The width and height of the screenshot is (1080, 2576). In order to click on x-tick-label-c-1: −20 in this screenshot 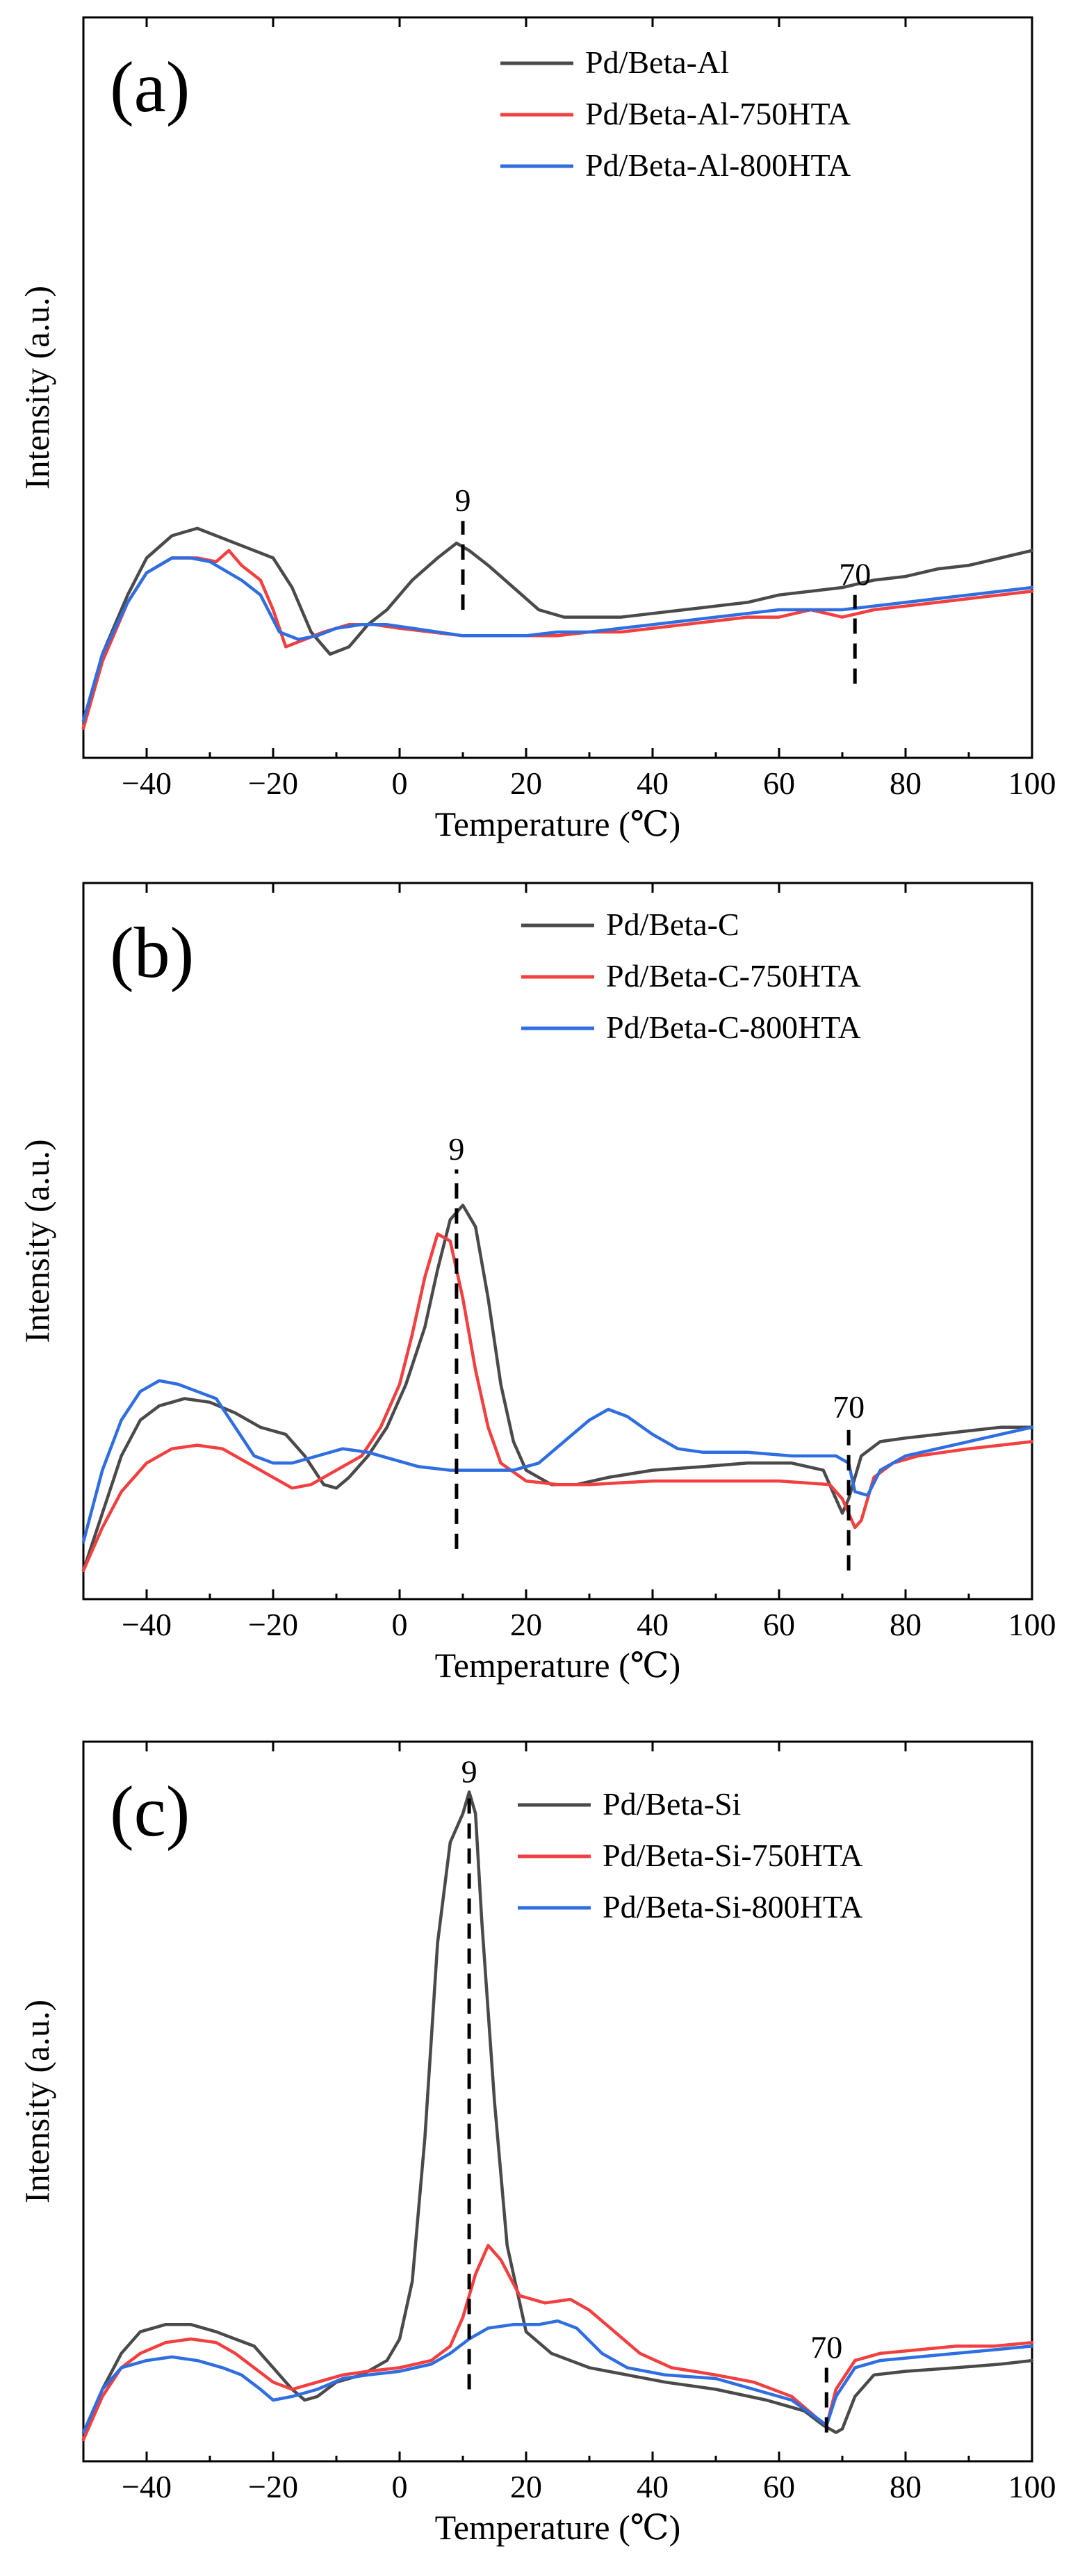, I will do `click(273, 2486)`.